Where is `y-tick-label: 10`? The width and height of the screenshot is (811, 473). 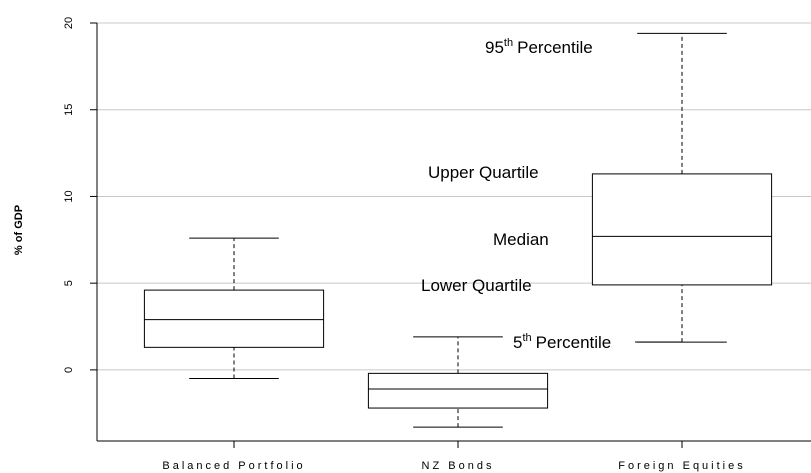
y-tick-label: 10 is located at coordinates (69, 196).